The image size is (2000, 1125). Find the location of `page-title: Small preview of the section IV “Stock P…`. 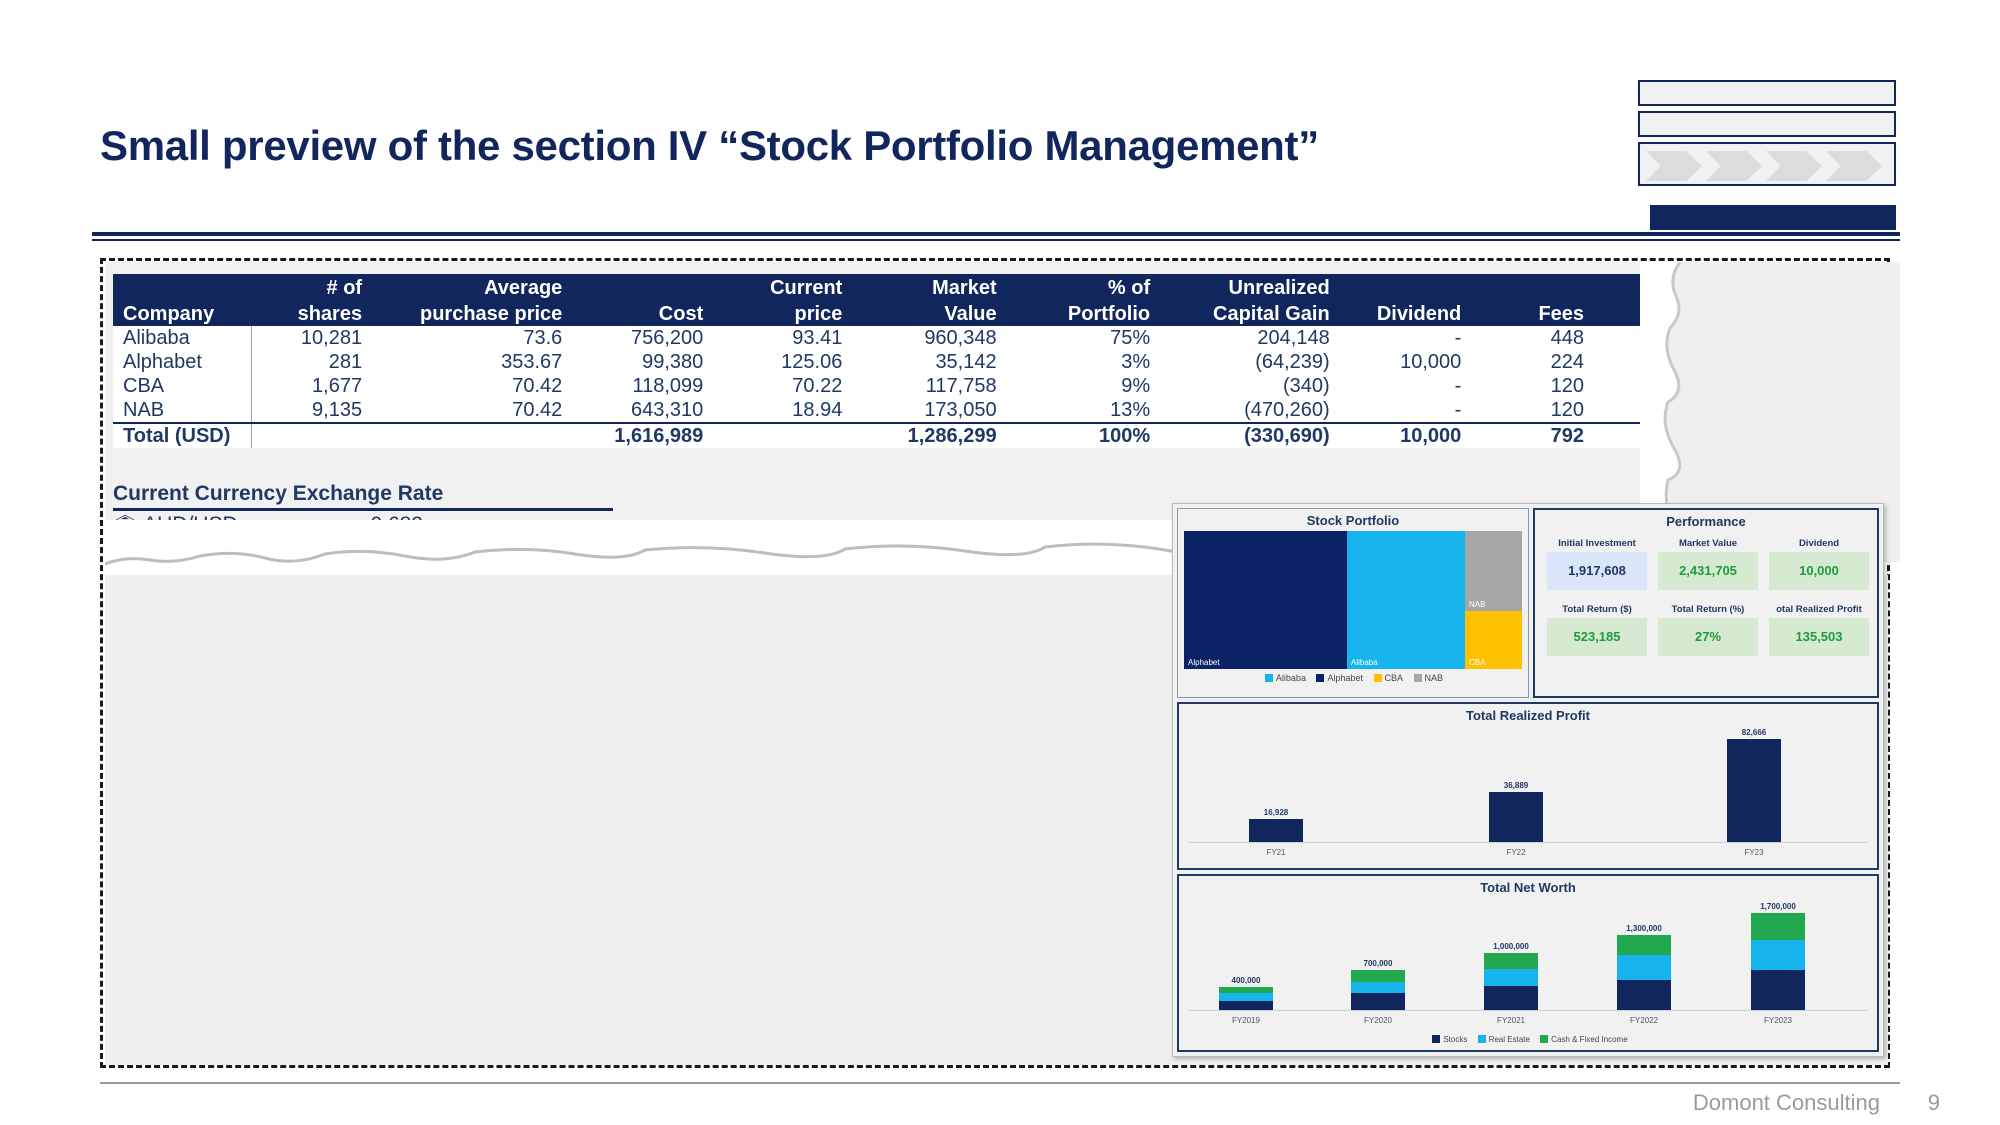

page-title: Small preview of the section IV “Stock P… is located at coordinates (709, 145).